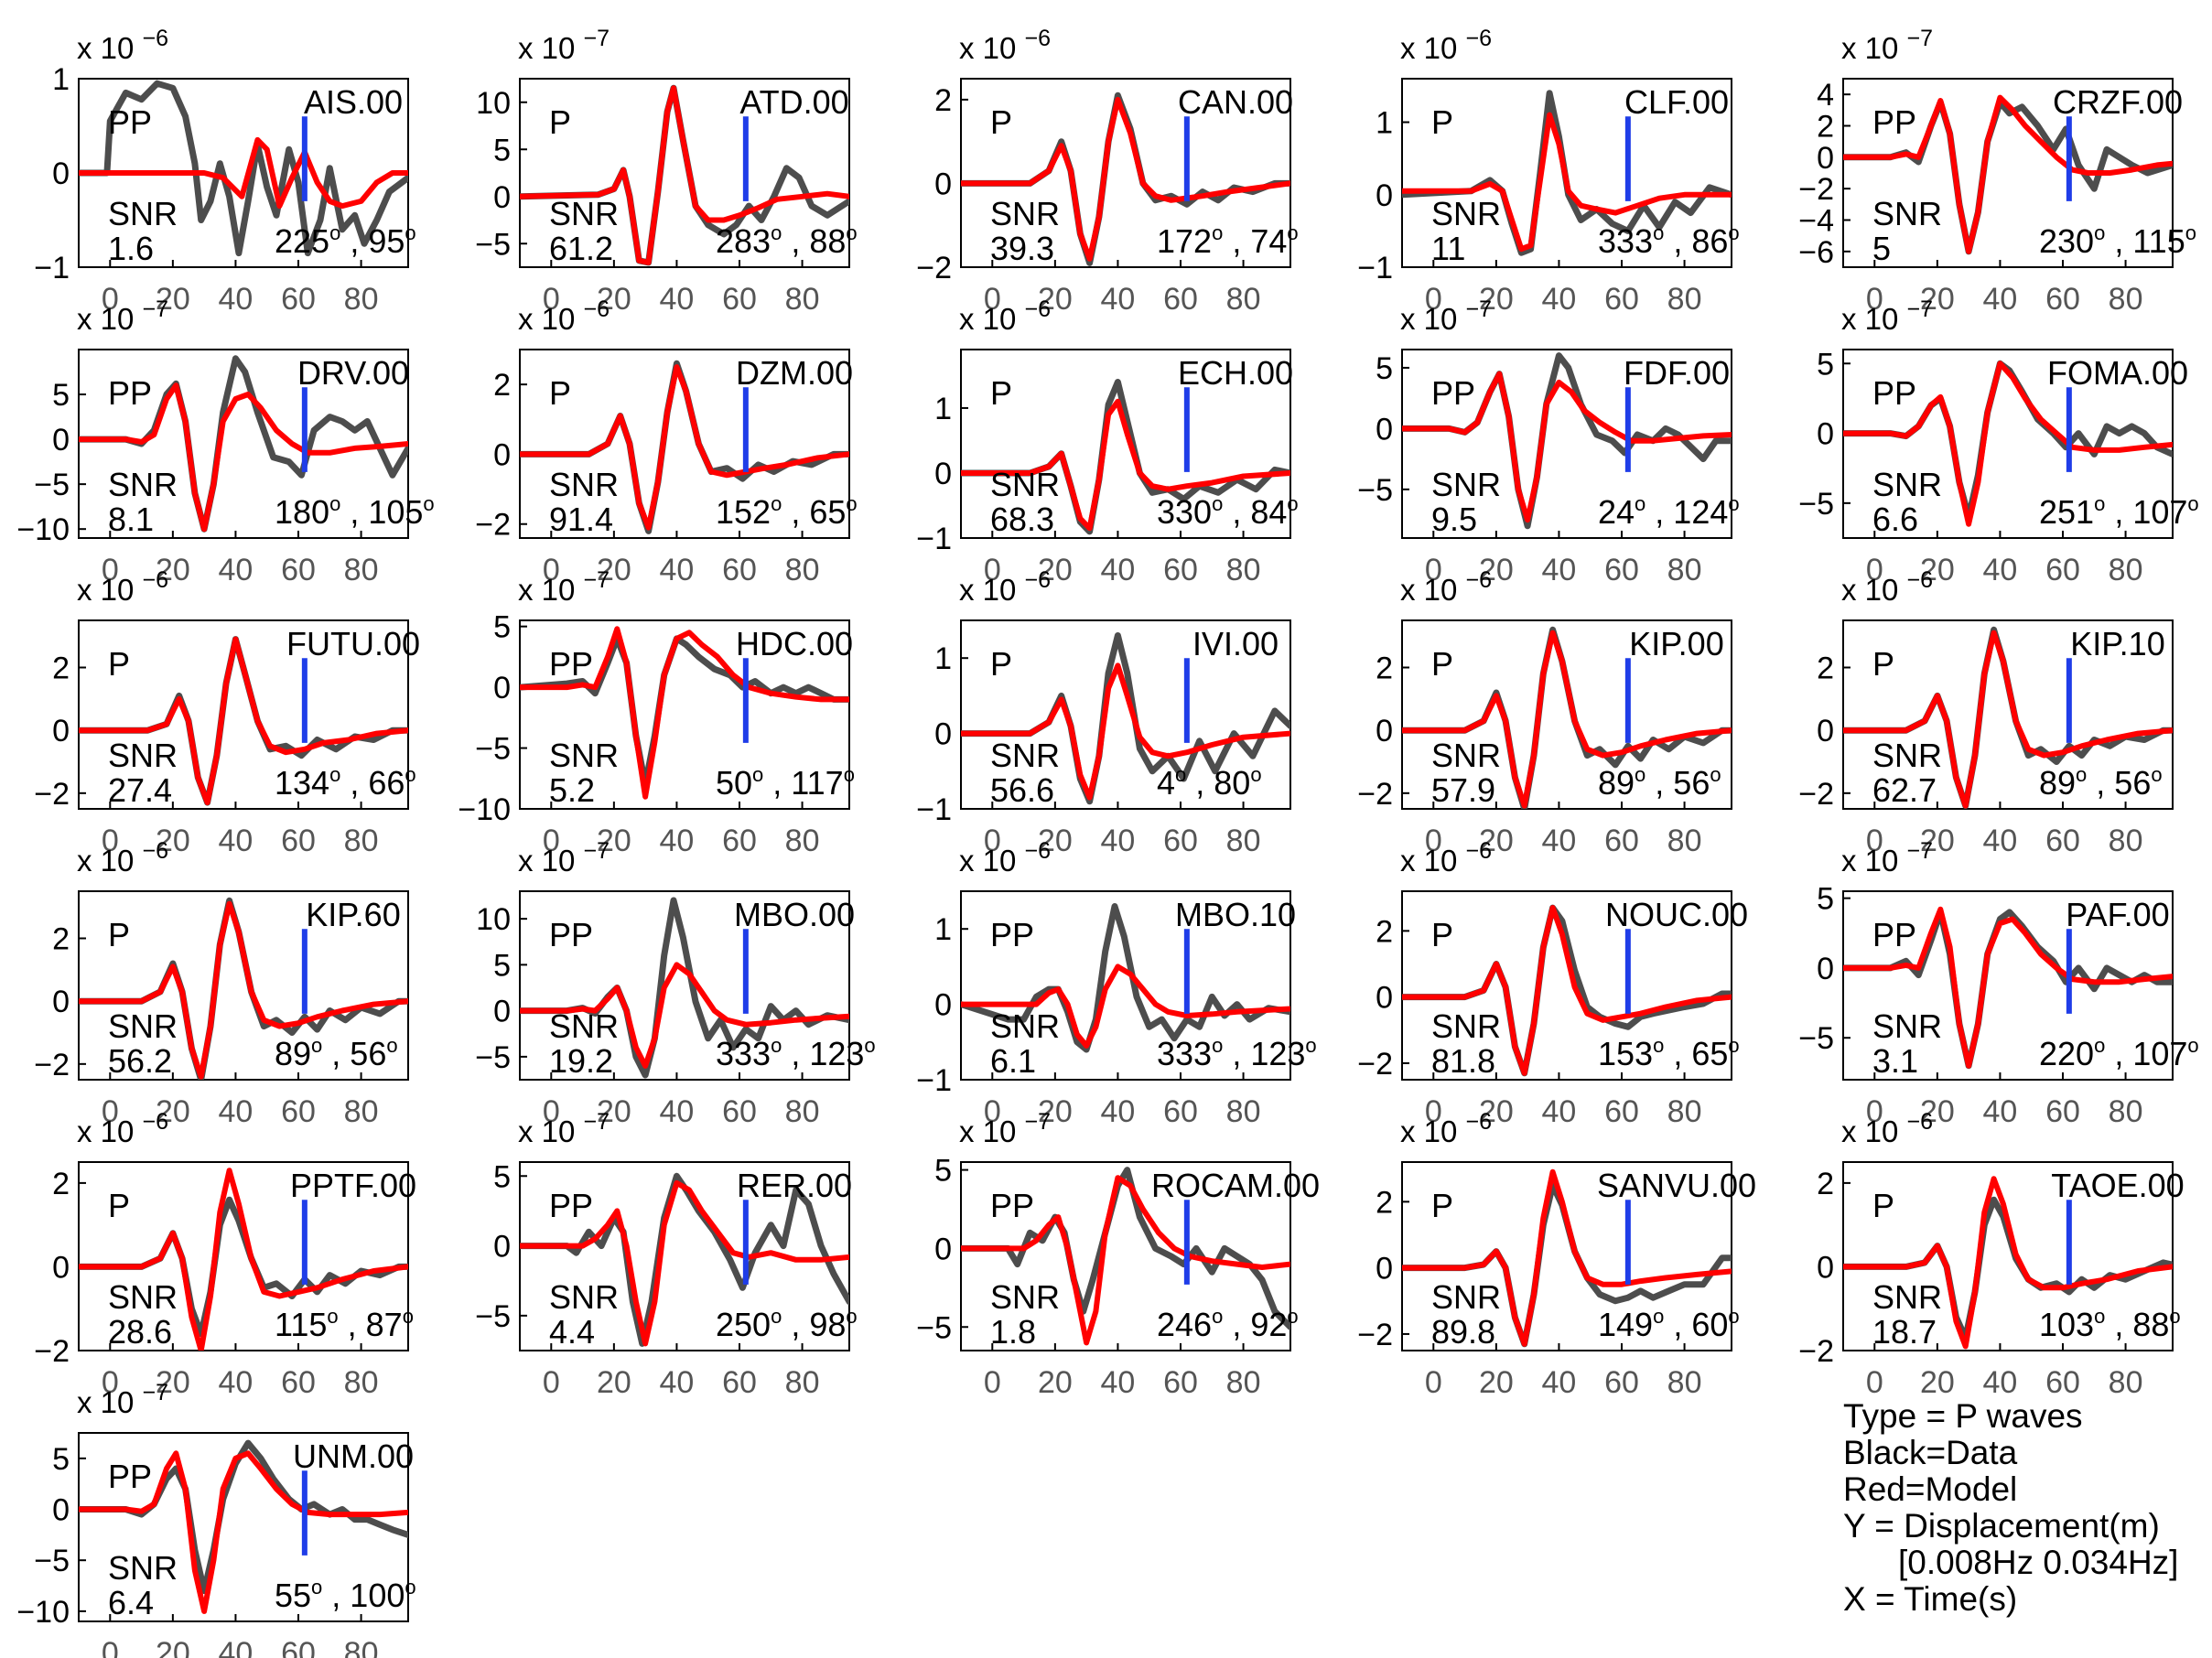 The image size is (2212, 1658). I want to click on station-label: MBO.10, so click(1235, 914).